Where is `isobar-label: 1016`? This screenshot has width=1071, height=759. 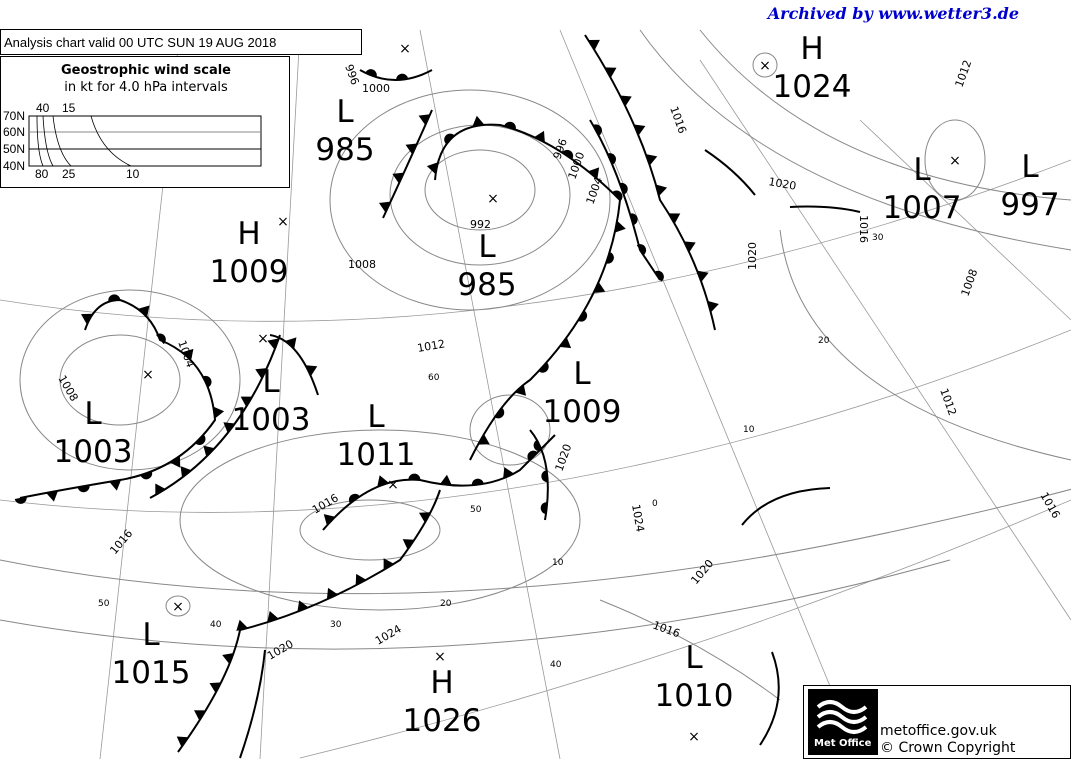
isobar-label: 1016 is located at coordinates (863, 229).